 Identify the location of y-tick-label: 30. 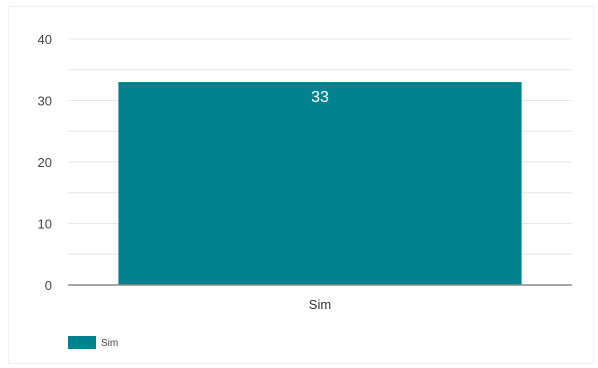
(45, 101).